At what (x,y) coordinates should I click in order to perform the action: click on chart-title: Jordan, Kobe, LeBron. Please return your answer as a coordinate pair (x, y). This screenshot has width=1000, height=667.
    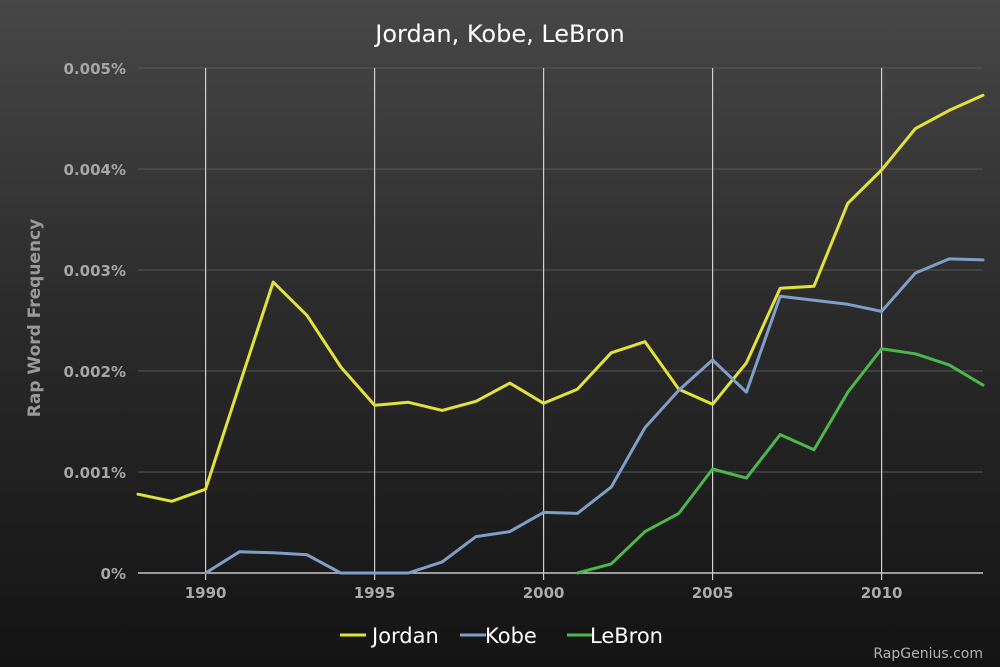
    Looking at the image, I should click on (499, 34).